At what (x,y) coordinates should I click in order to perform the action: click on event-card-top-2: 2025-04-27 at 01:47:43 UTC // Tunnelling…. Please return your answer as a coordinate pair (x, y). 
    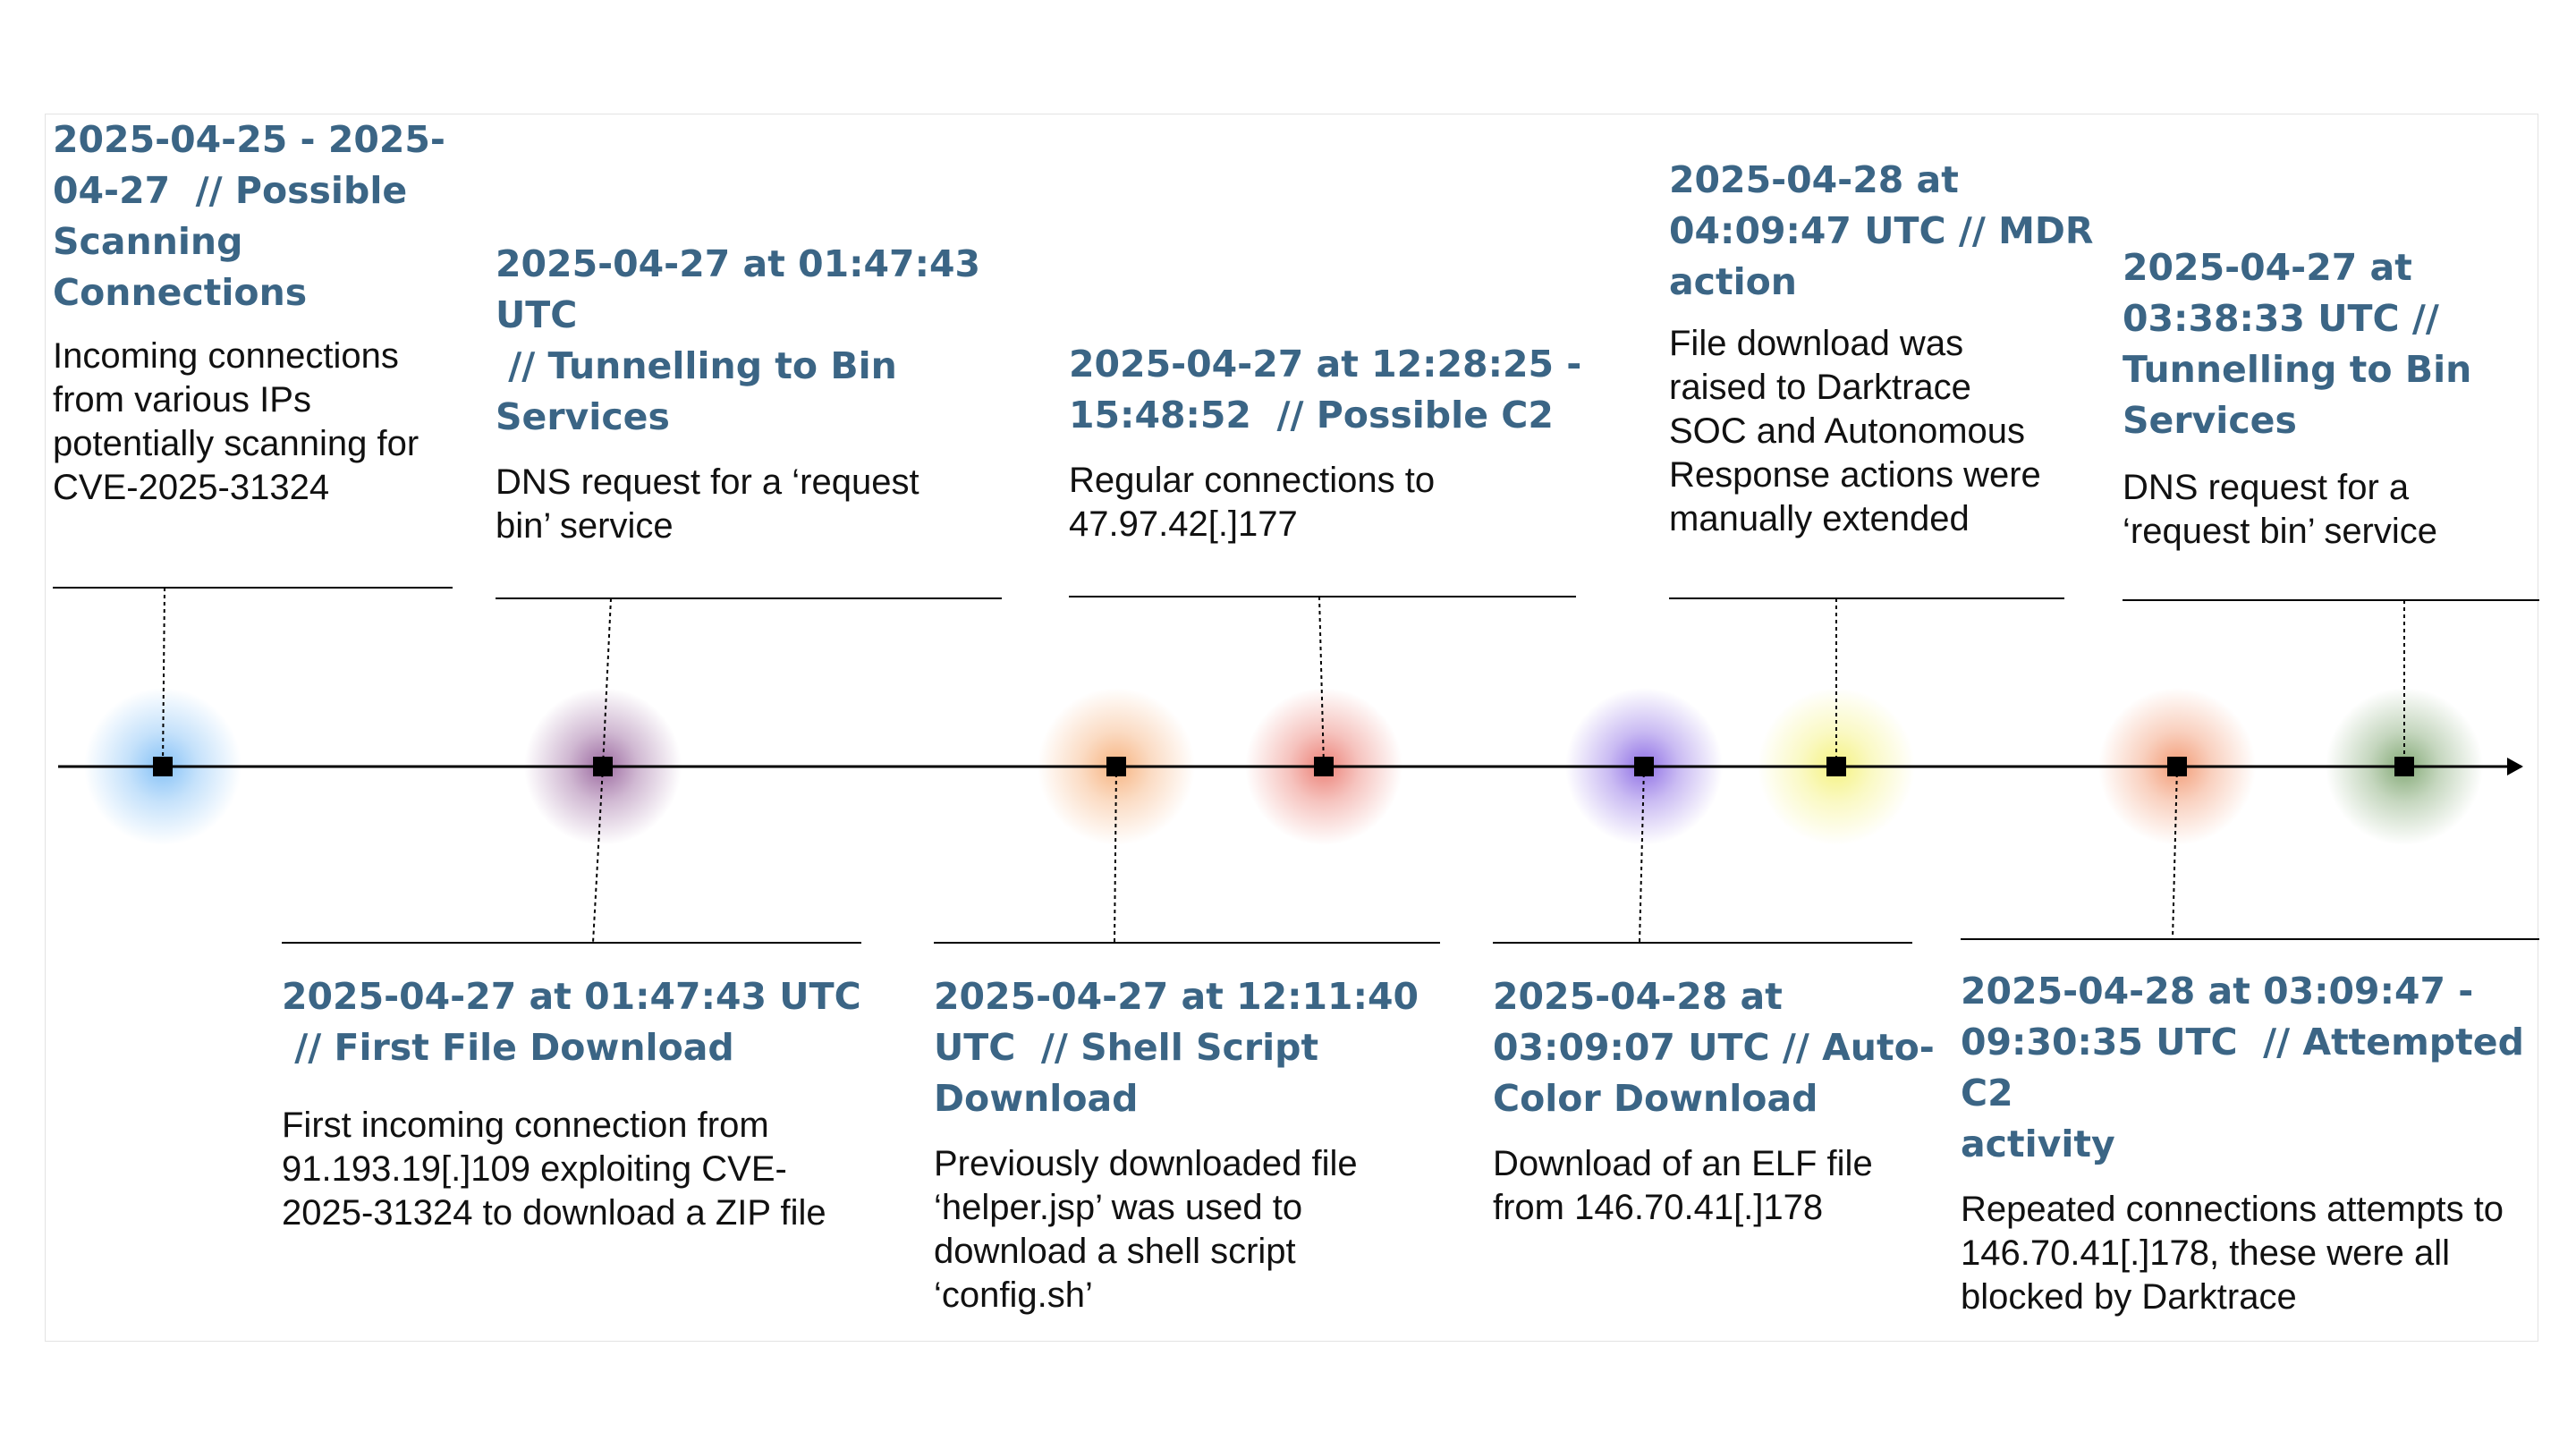
    Looking at the image, I should click on (738, 393).